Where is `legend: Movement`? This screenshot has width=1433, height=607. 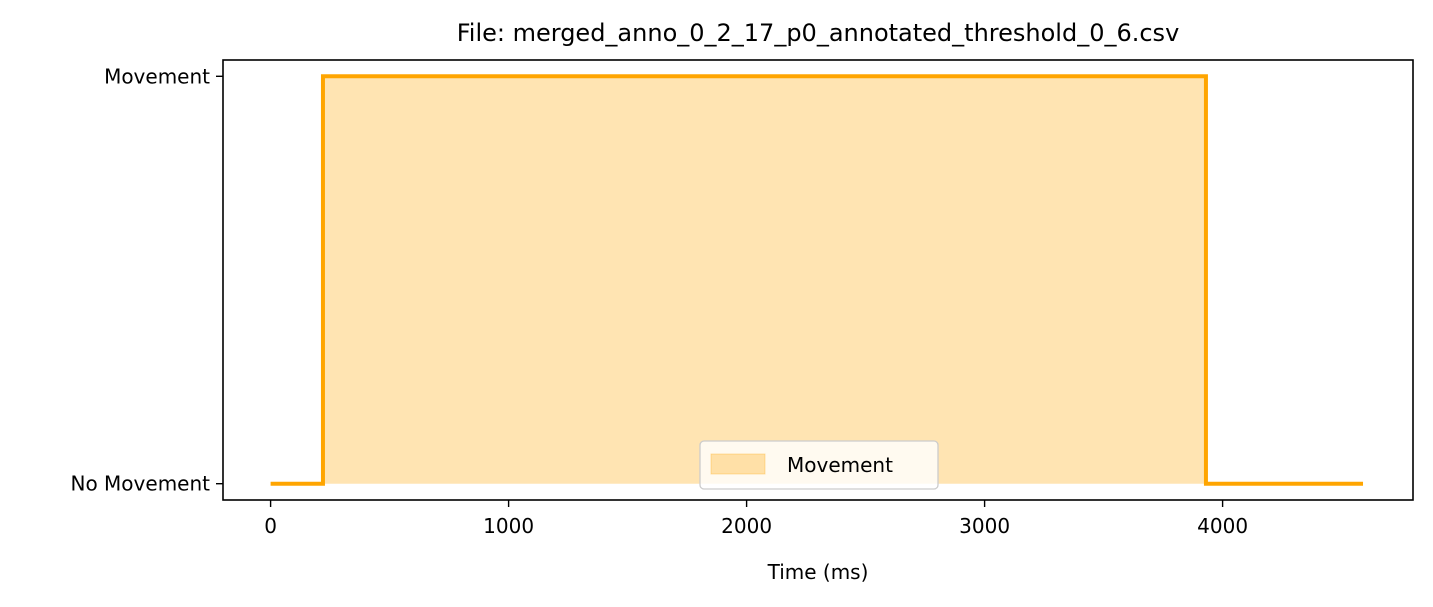 legend: Movement is located at coordinates (819, 465).